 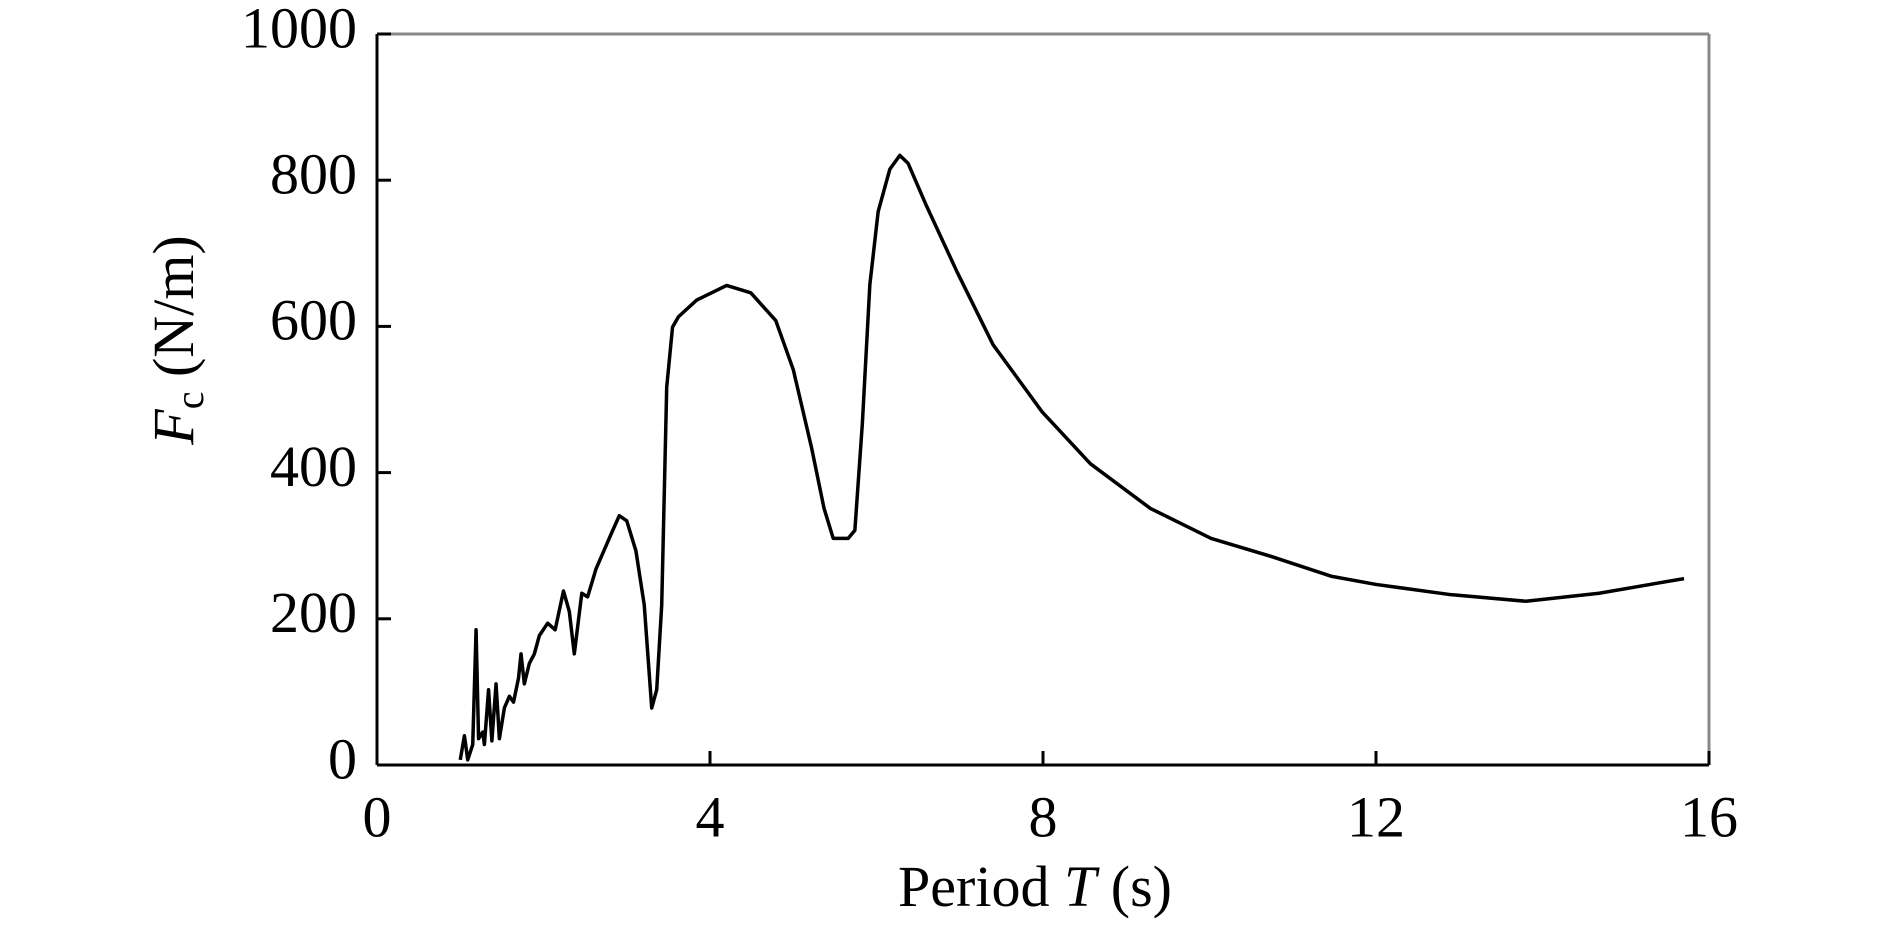 What do you see at coordinates (173, 427) in the screenshot?
I see `y-label-var: F` at bounding box center [173, 427].